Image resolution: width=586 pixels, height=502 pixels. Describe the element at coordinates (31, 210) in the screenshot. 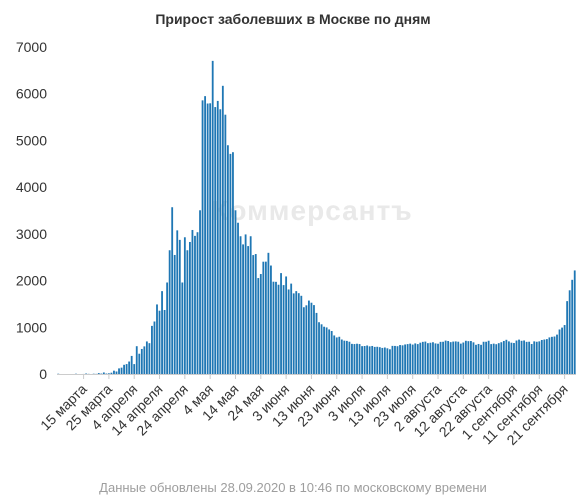

I see `y-axis: 0 1000 2000 3000 4000 5000 6000 7000` at that location.